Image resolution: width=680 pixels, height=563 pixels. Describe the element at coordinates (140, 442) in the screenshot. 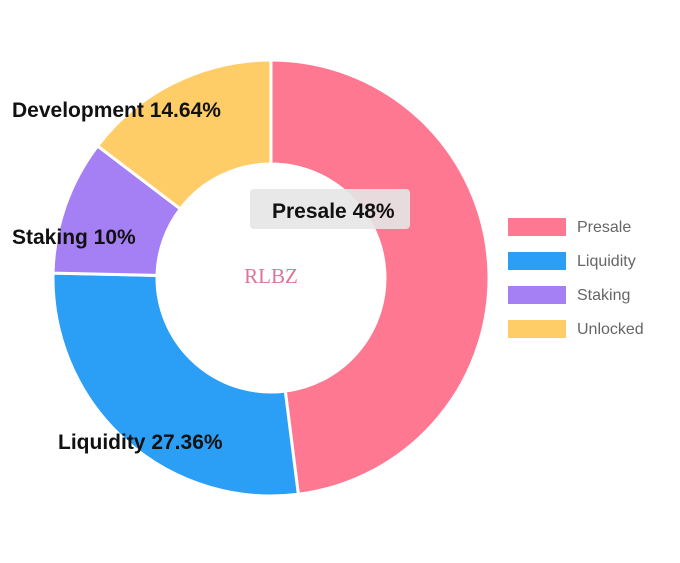

I see `slice-label-liquidity: Liquidity 27.36%` at that location.